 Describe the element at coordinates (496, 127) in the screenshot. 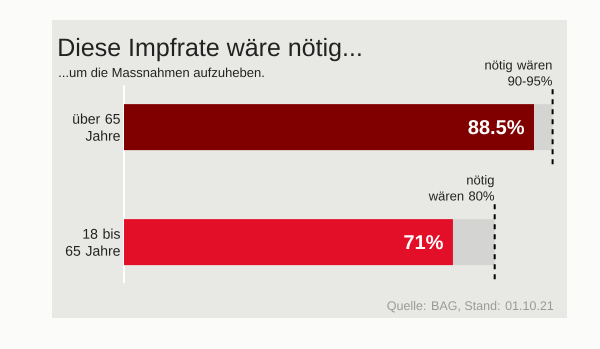

I see `data-label: 88.5%` at that location.